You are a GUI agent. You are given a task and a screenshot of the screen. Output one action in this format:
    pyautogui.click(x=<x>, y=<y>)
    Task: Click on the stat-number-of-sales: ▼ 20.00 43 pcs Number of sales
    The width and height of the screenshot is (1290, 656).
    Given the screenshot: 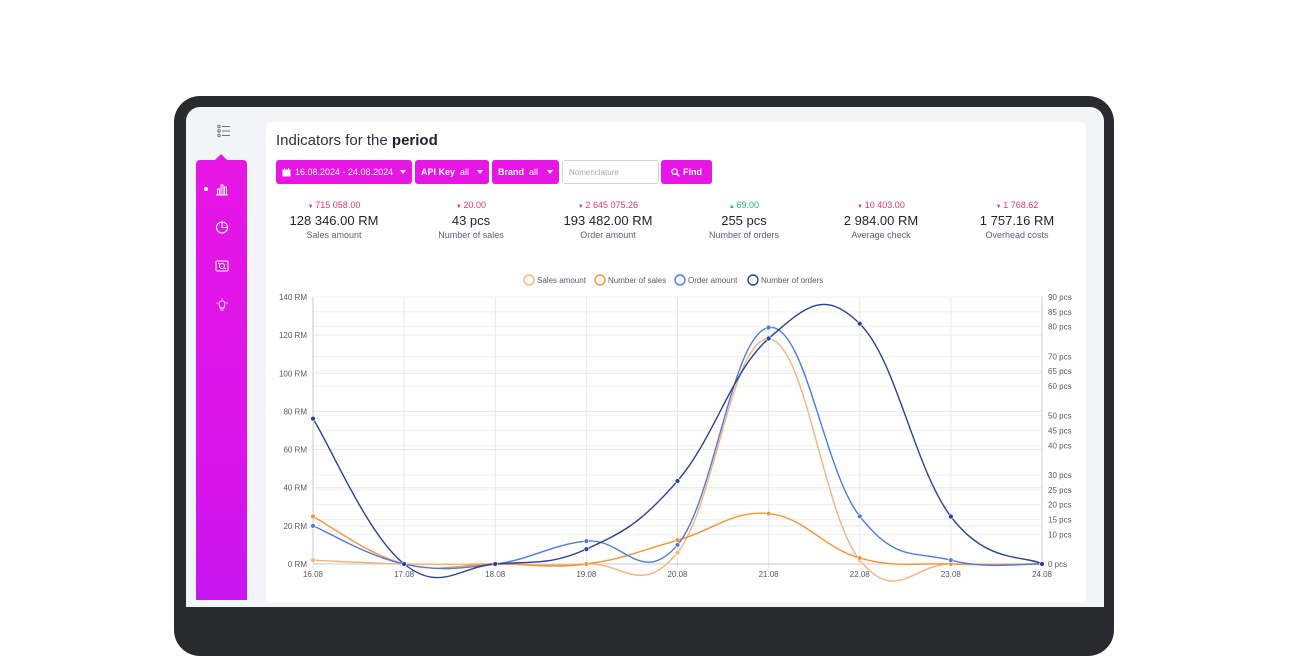 What is the action you would take?
    pyautogui.click(x=471, y=219)
    